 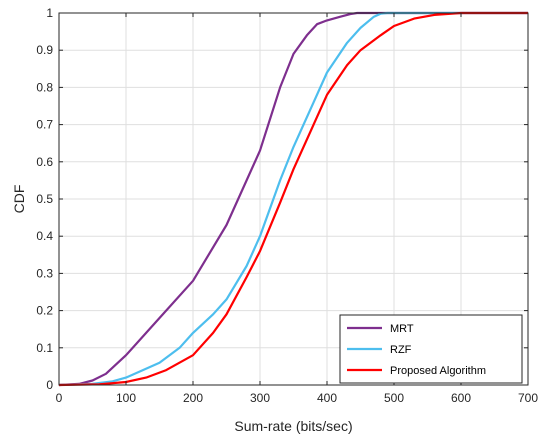 I want to click on x-axis-label: Sum-rate (bits/sec), so click(x=293, y=426).